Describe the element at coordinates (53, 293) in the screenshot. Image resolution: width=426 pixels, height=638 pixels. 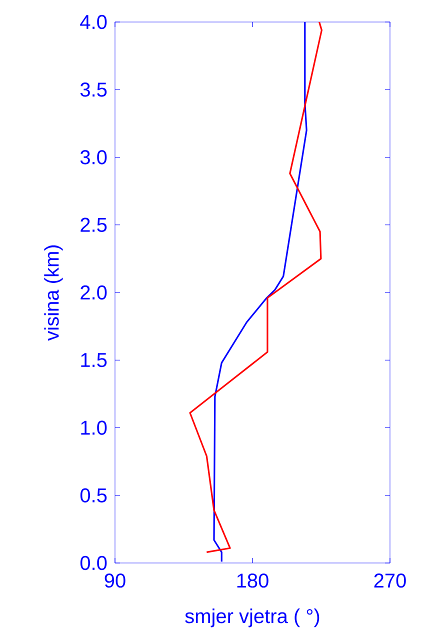
I see `y-axis-title: visina (km)` at that location.